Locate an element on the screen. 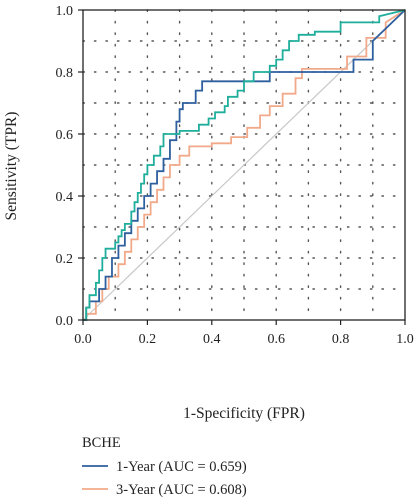  x-tick-label: 0.8 is located at coordinates (341, 339).